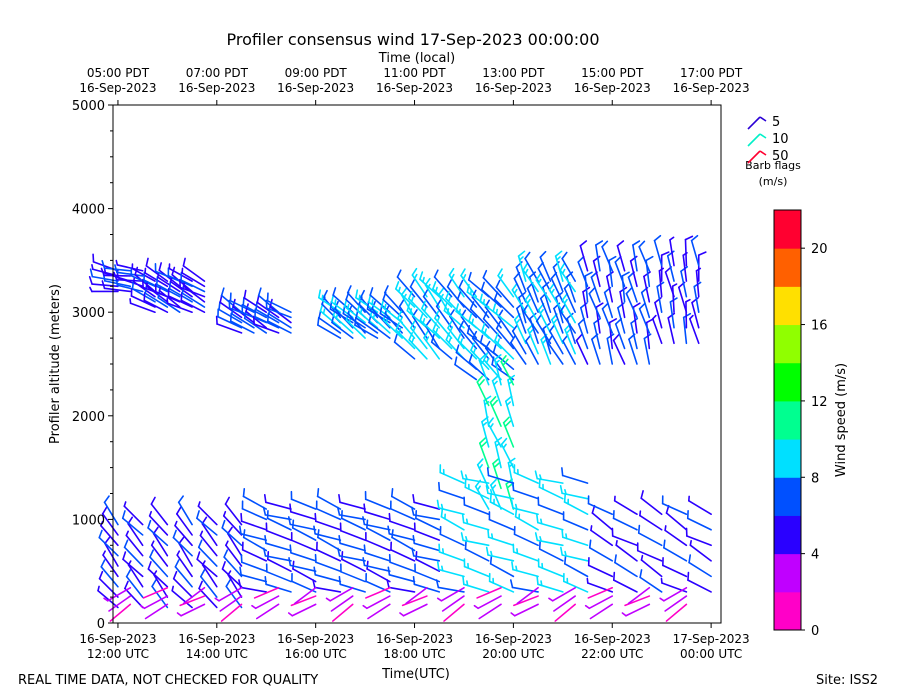 This screenshot has height=700, width=900. Describe the element at coordinates (787, 382) in the screenshot. I see `colorbar-segment` at that location.